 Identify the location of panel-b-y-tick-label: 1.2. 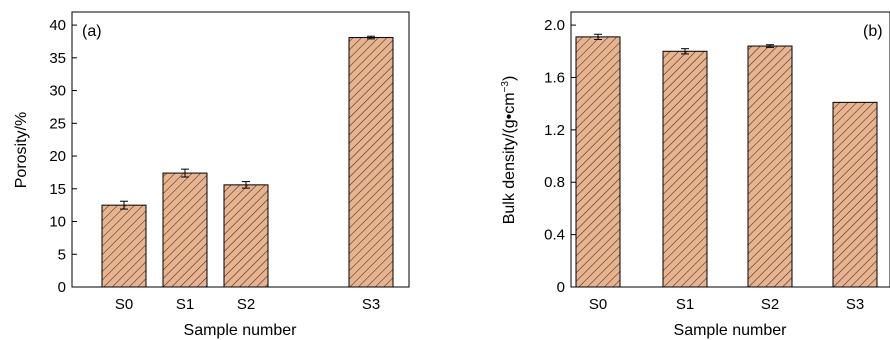
(554, 130).